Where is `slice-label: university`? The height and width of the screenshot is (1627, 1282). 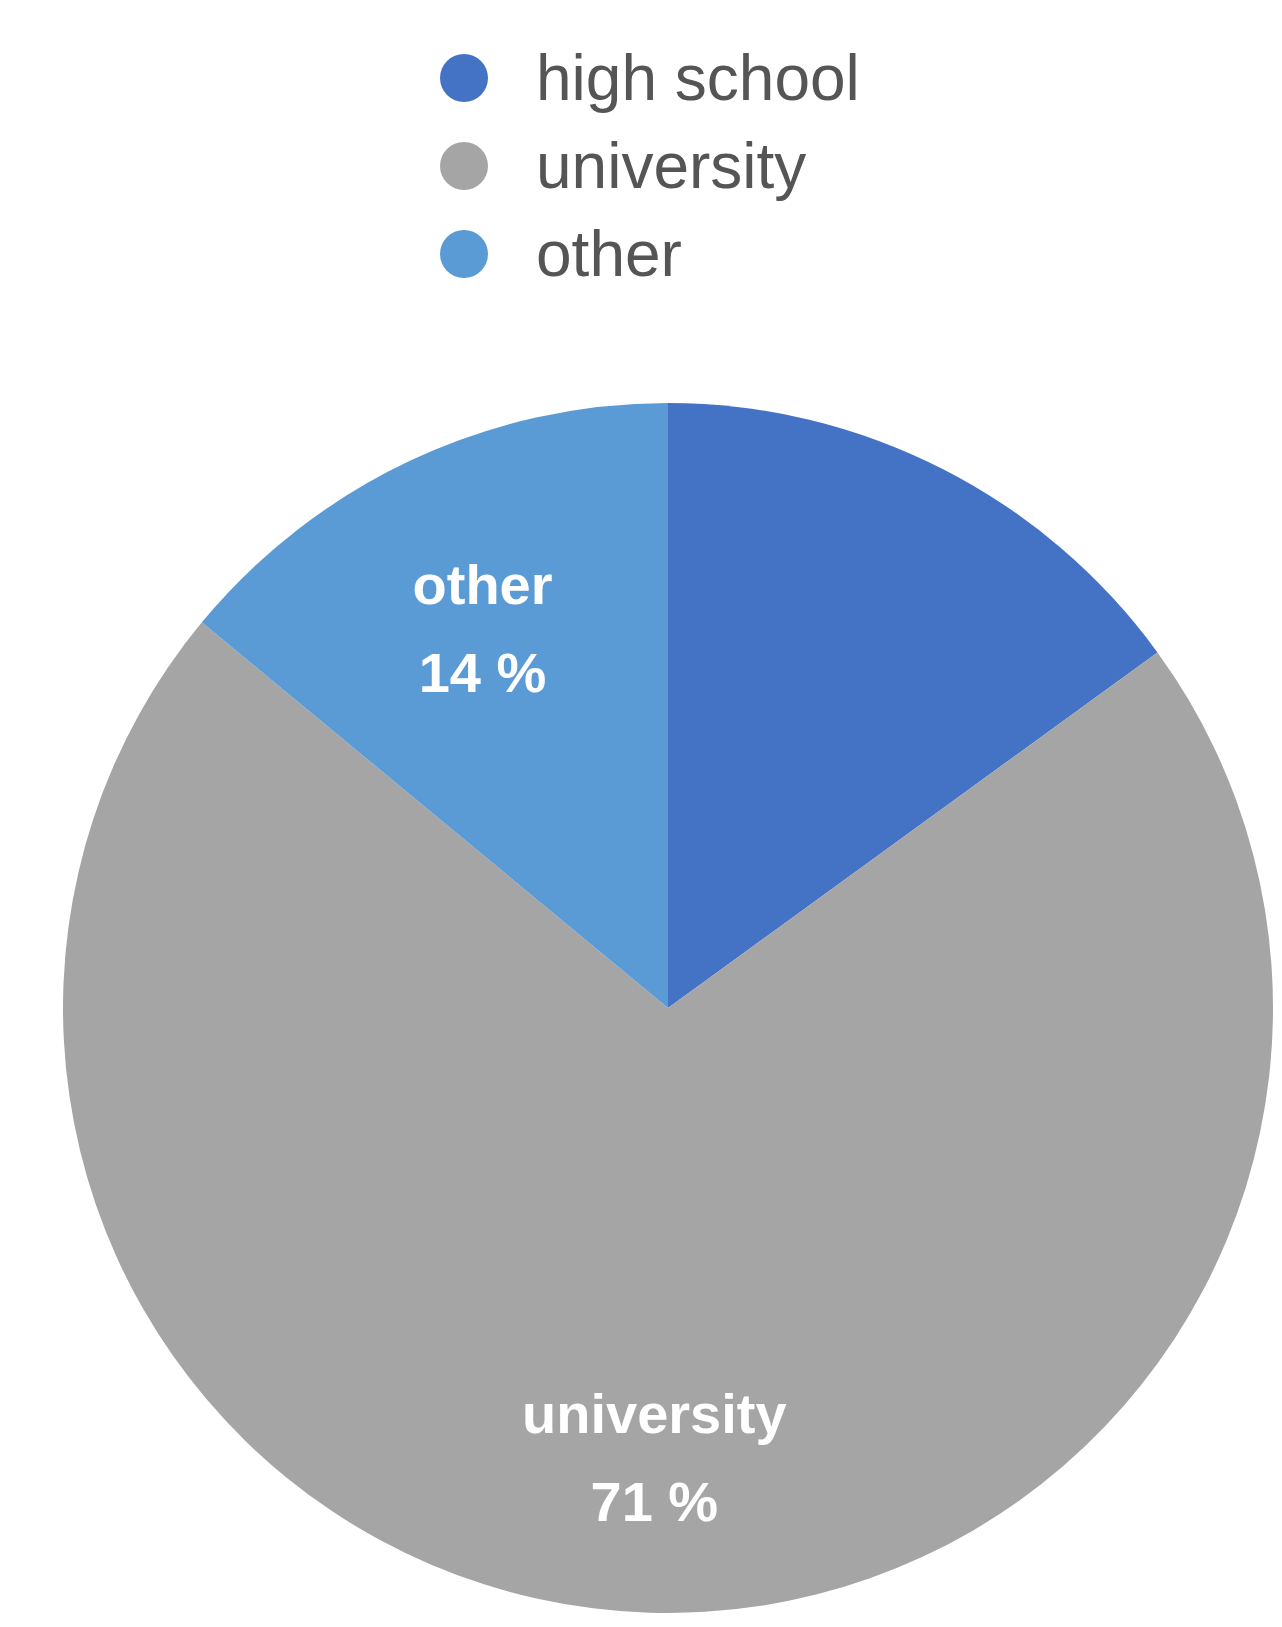
slice-label: university is located at coordinates (654, 1414).